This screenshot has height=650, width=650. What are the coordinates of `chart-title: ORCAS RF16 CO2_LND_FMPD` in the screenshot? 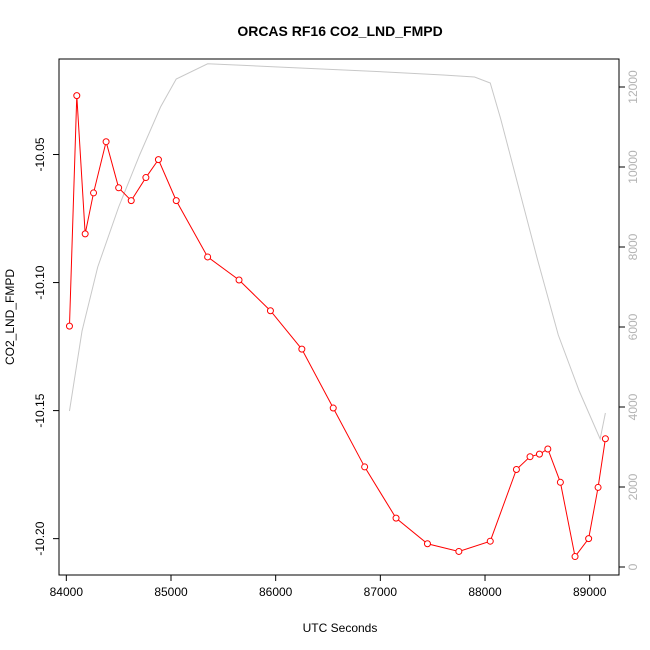 It's located at (339, 31).